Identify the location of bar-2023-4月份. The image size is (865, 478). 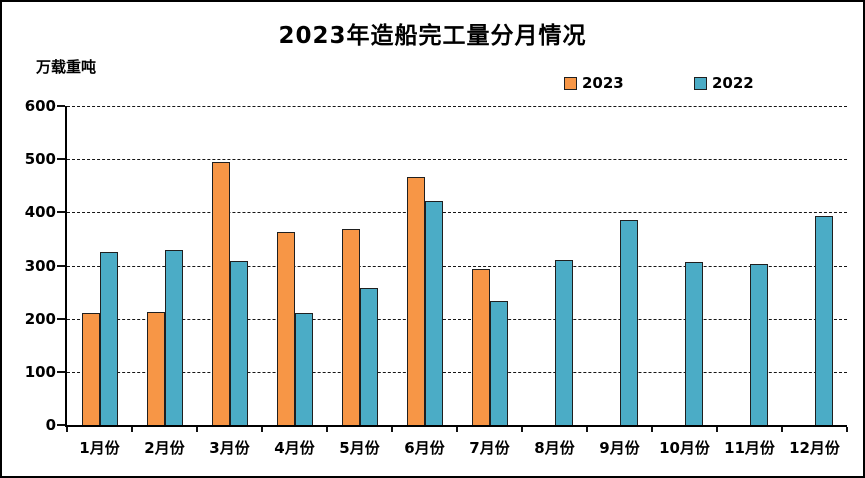
(285, 328).